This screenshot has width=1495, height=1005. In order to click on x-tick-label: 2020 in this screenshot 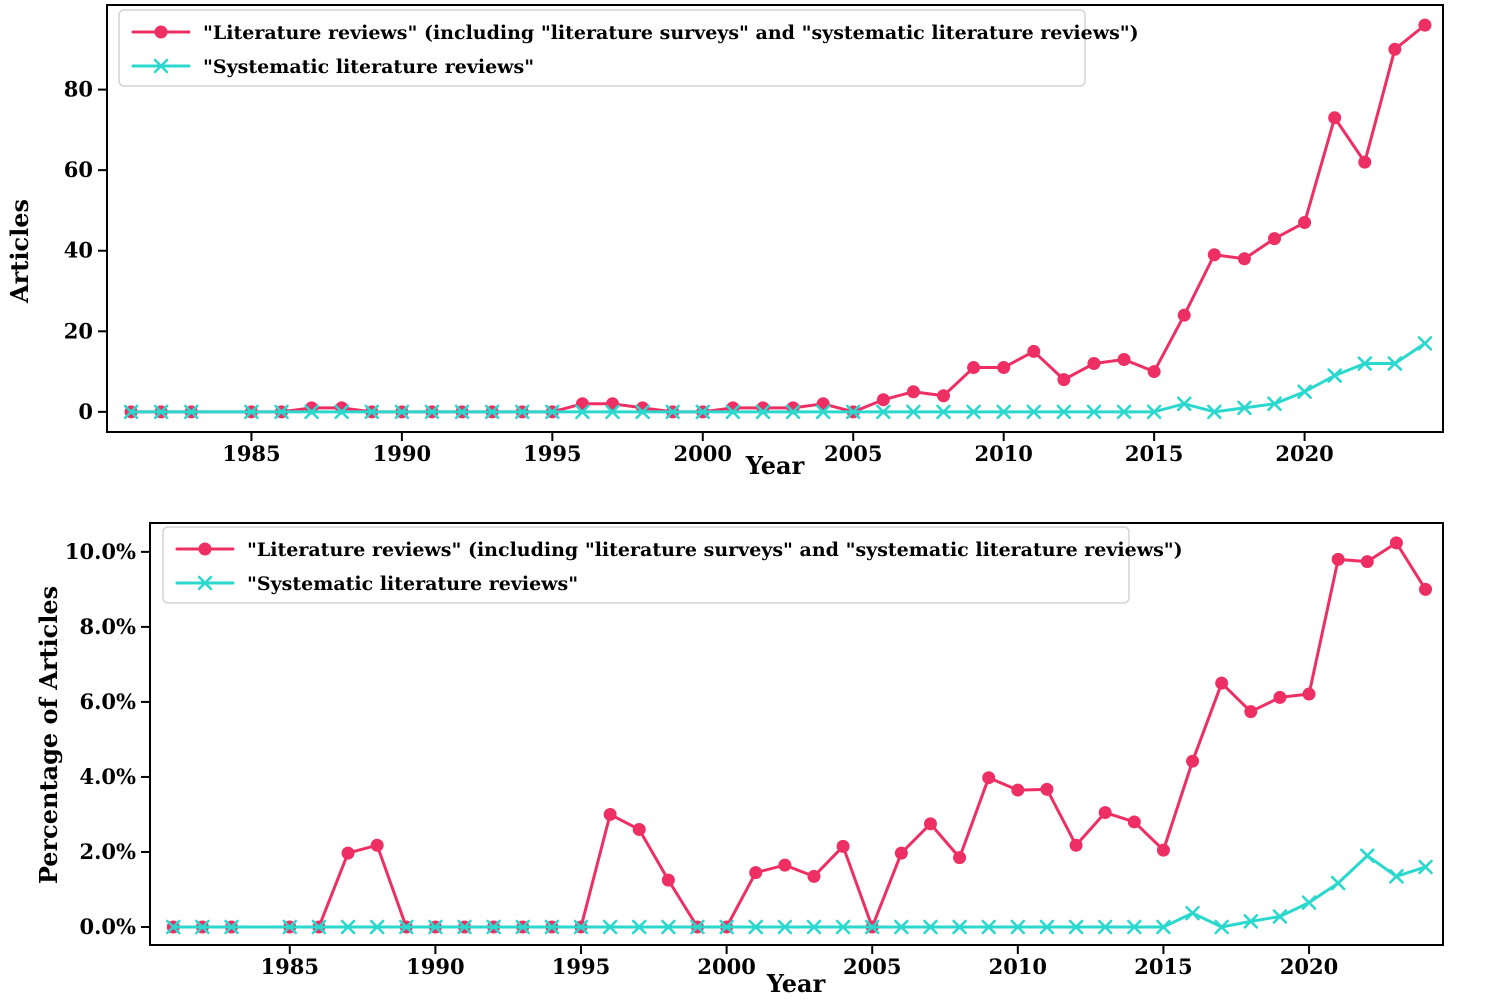, I will do `click(1309, 966)`.